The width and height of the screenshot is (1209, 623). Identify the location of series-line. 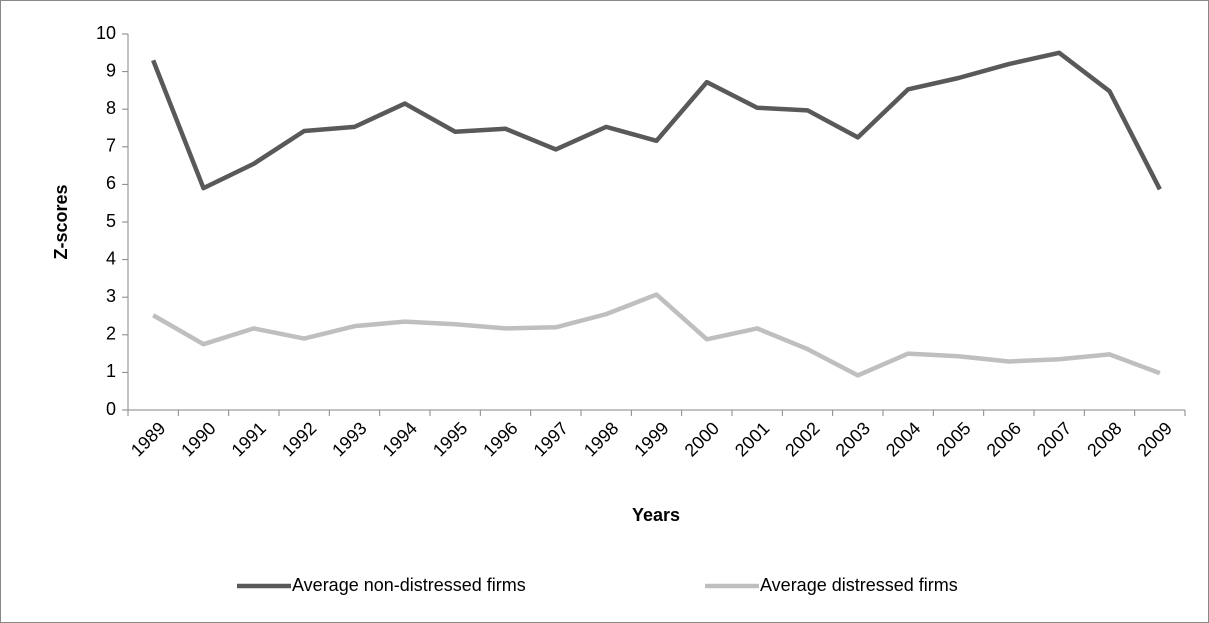
(656, 335).